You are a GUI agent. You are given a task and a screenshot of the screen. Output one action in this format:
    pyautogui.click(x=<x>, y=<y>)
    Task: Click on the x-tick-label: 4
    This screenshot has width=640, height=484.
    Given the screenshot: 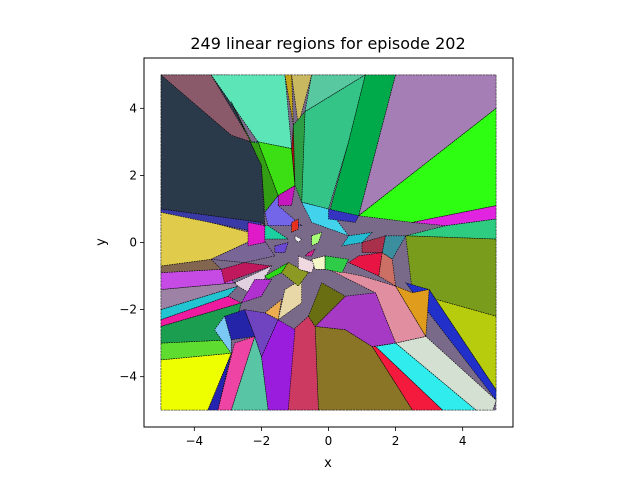 What is the action you would take?
    pyautogui.click(x=463, y=441)
    